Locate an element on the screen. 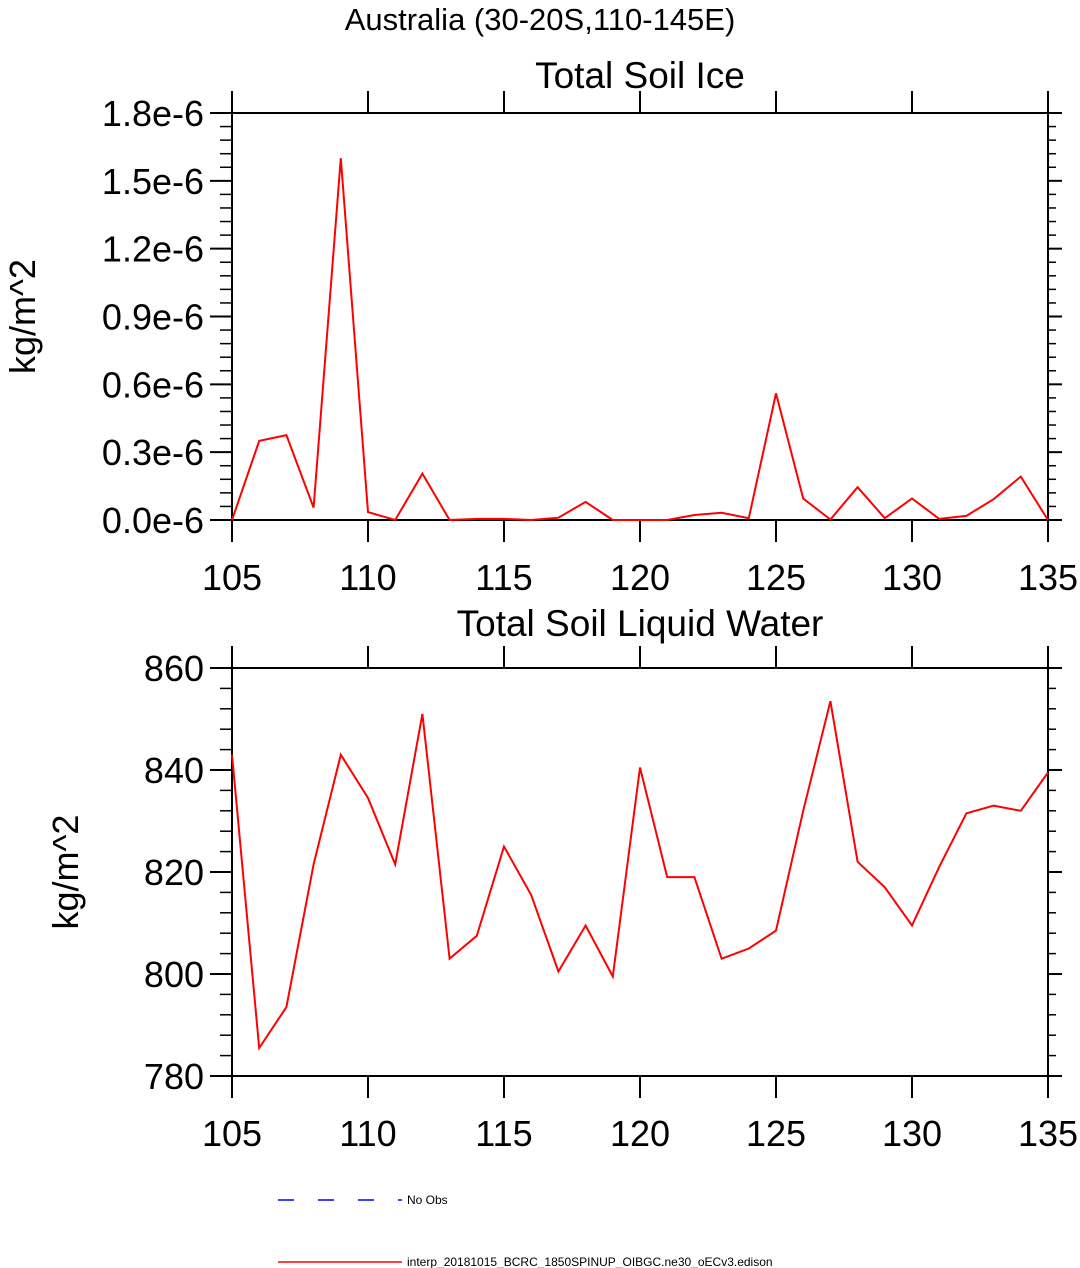  y-tick-label: 820 is located at coordinates (174, 872).